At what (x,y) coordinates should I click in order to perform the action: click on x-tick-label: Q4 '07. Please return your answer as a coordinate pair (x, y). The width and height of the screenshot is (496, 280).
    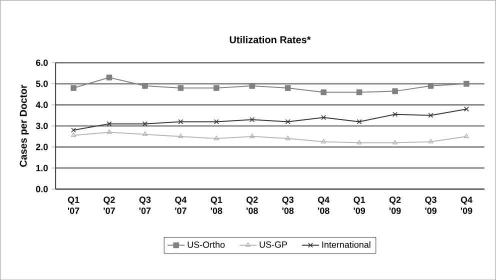
    Looking at the image, I should click on (181, 205).